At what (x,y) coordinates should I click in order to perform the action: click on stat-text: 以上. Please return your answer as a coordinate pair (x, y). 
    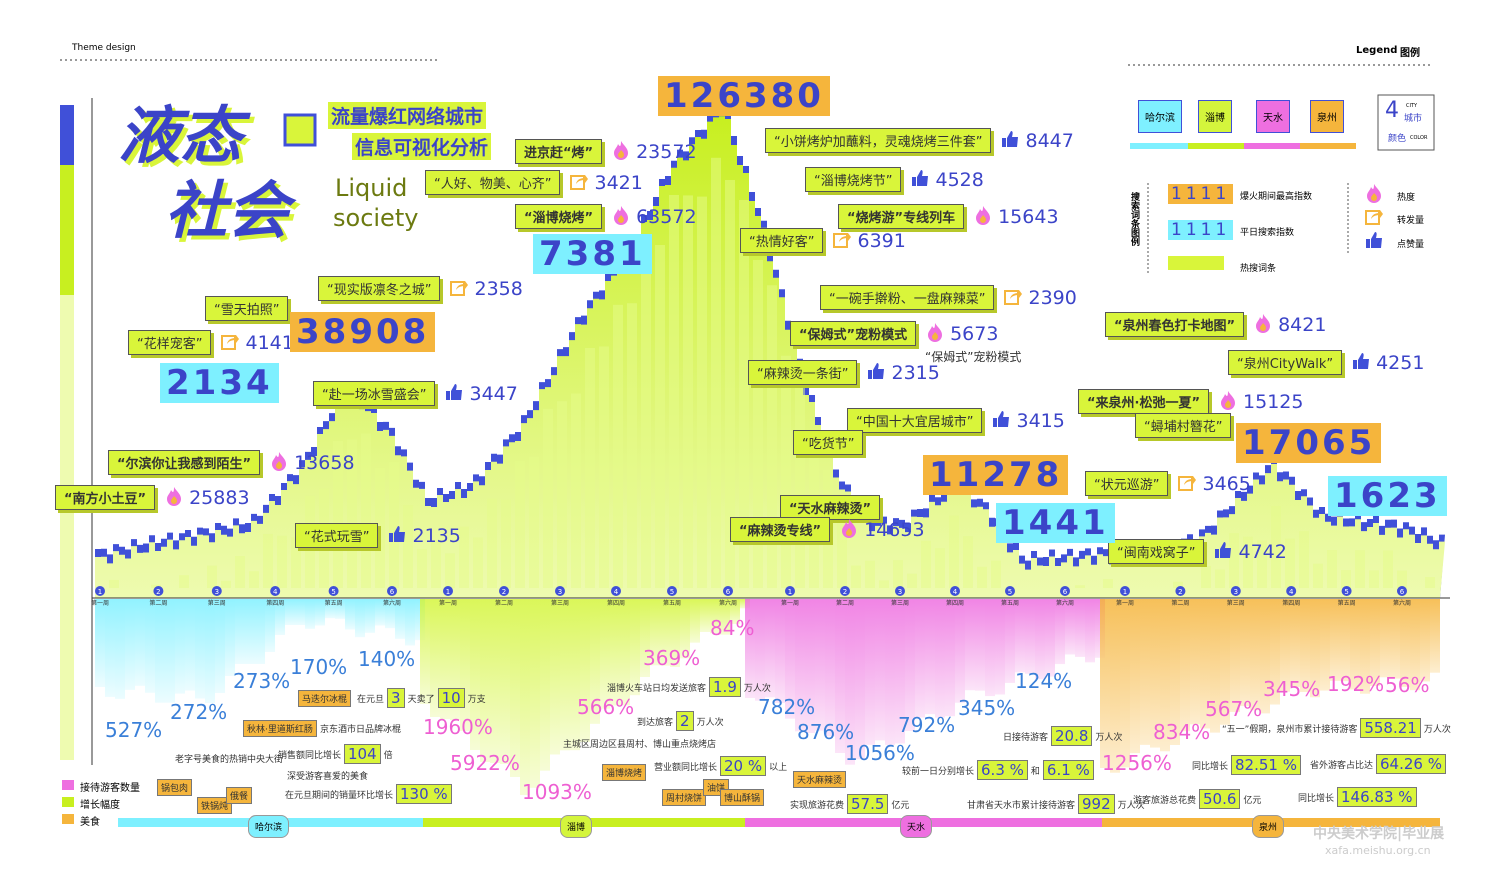
    Looking at the image, I should click on (778, 767).